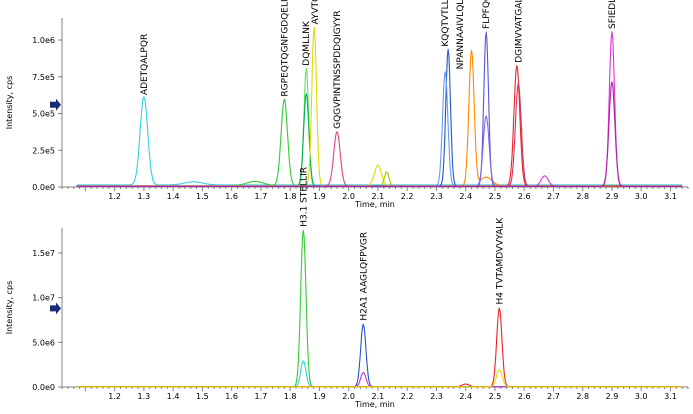  What do you see at coordinates (446, 23) in the screenshot?
I see `peak-label: KQQTVTLLPAADLDDFSK` at bounding box center [446, 23].